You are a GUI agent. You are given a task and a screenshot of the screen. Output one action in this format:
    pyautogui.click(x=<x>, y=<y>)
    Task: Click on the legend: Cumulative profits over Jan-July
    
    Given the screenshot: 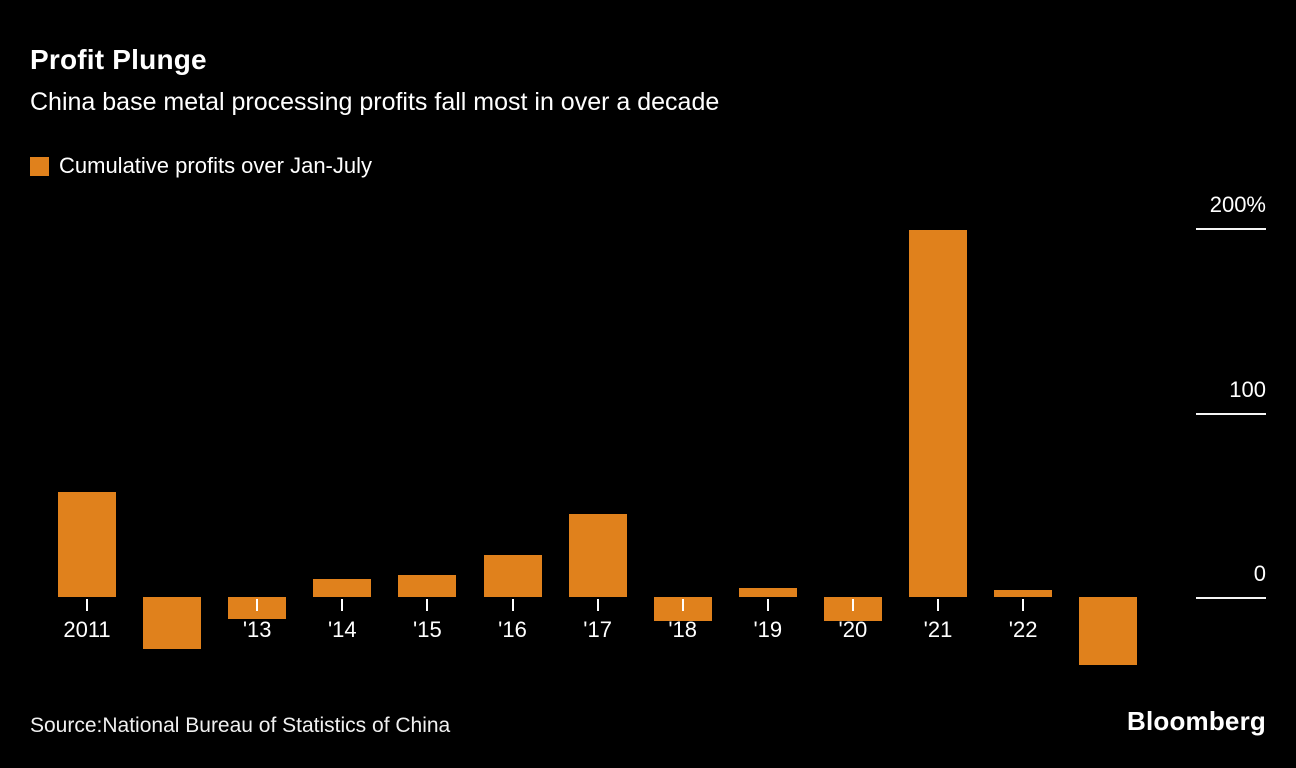 What is the action you would take?
    pyautogui.click(x=201, y=166)
    